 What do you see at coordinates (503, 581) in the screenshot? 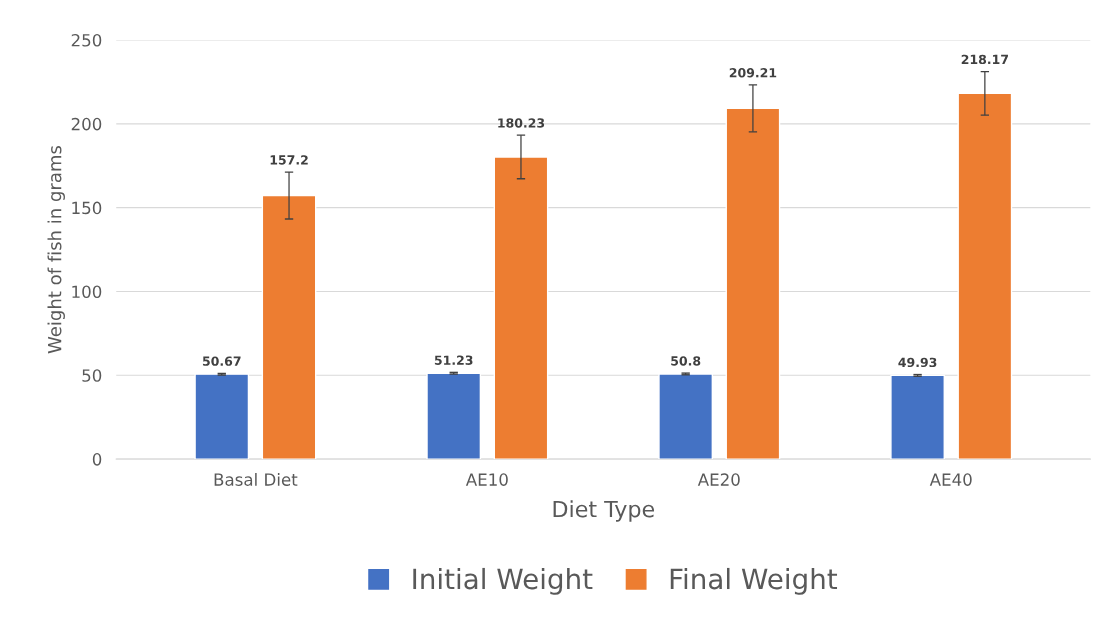
I see `legend-label: Initial Weight` at bounding box center [503, 581].